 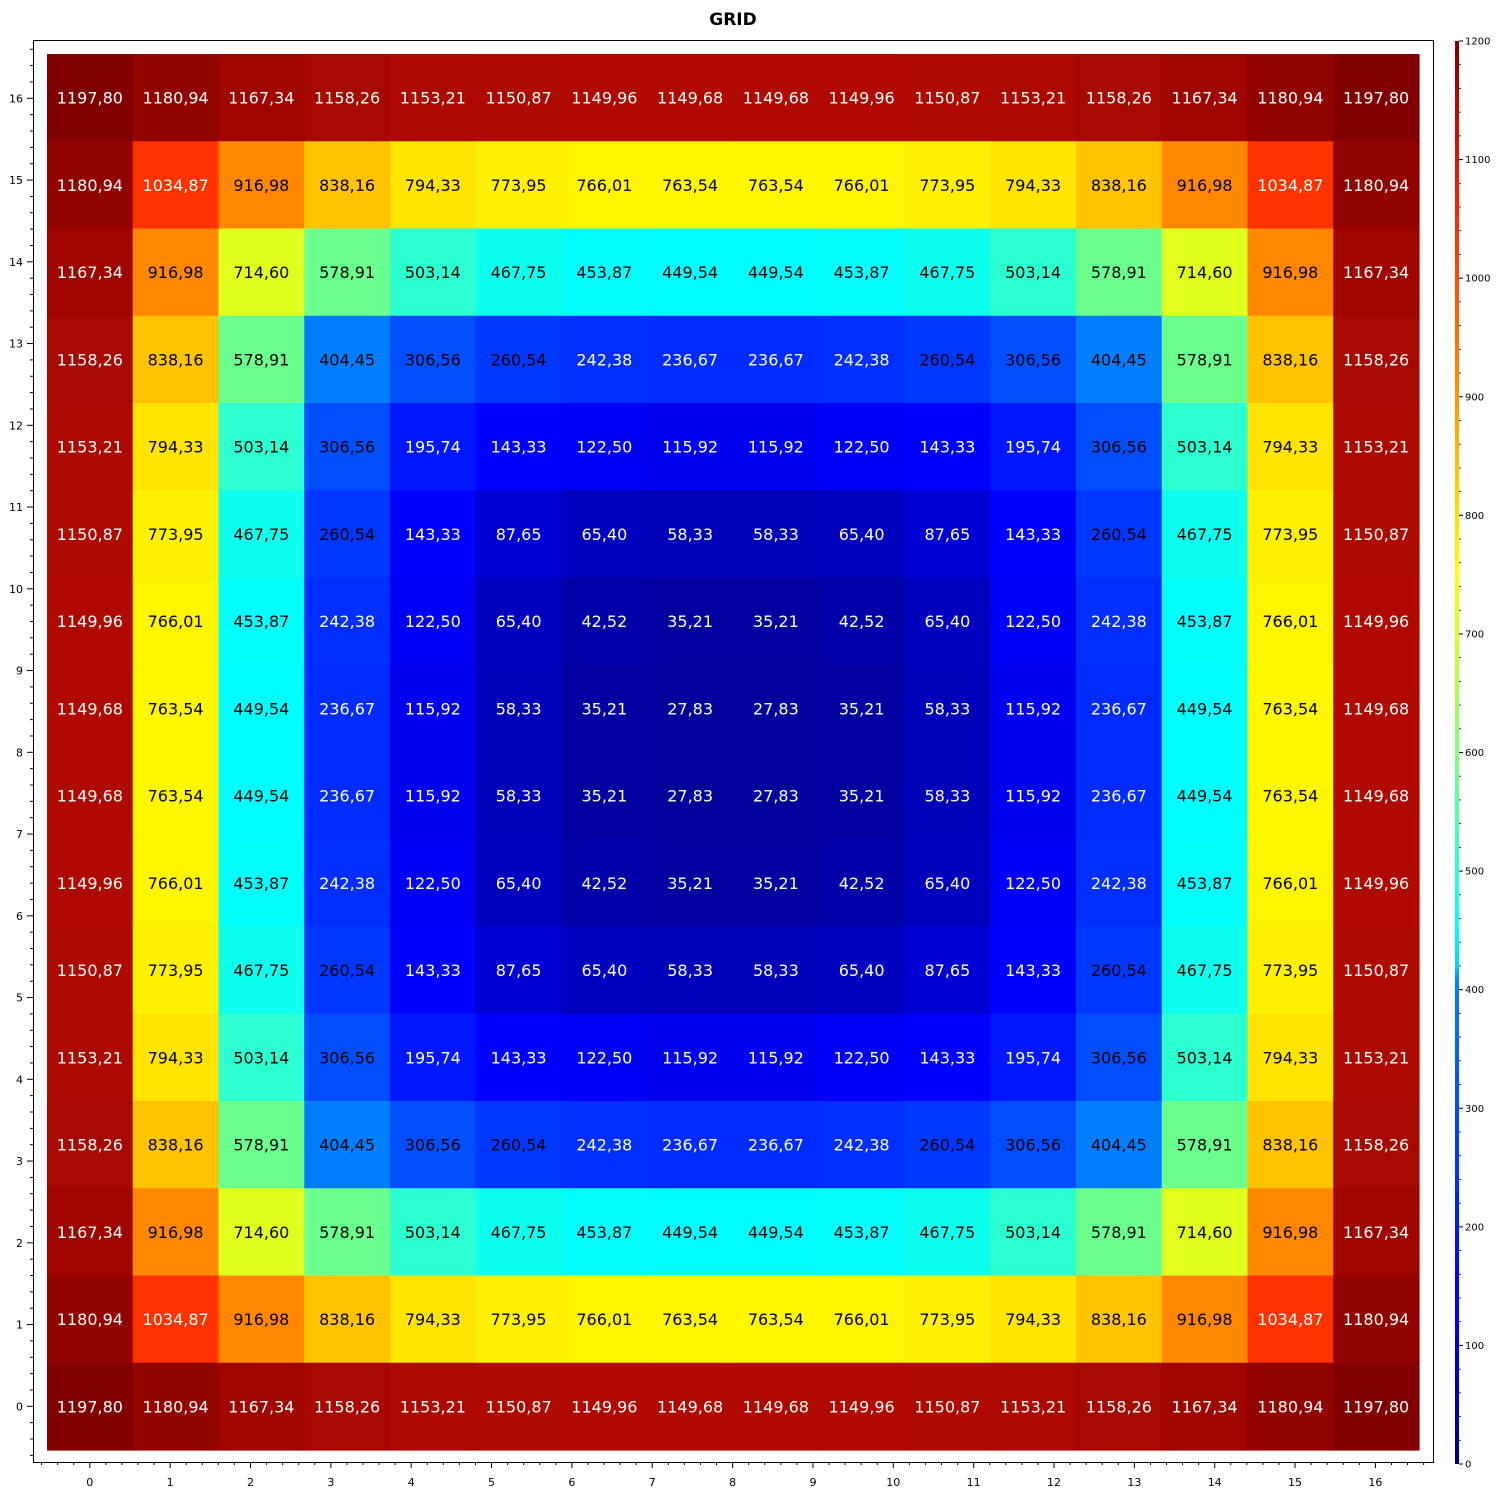 I want to click on cell-value-label: 195,74, so click(x=1033, y=447).